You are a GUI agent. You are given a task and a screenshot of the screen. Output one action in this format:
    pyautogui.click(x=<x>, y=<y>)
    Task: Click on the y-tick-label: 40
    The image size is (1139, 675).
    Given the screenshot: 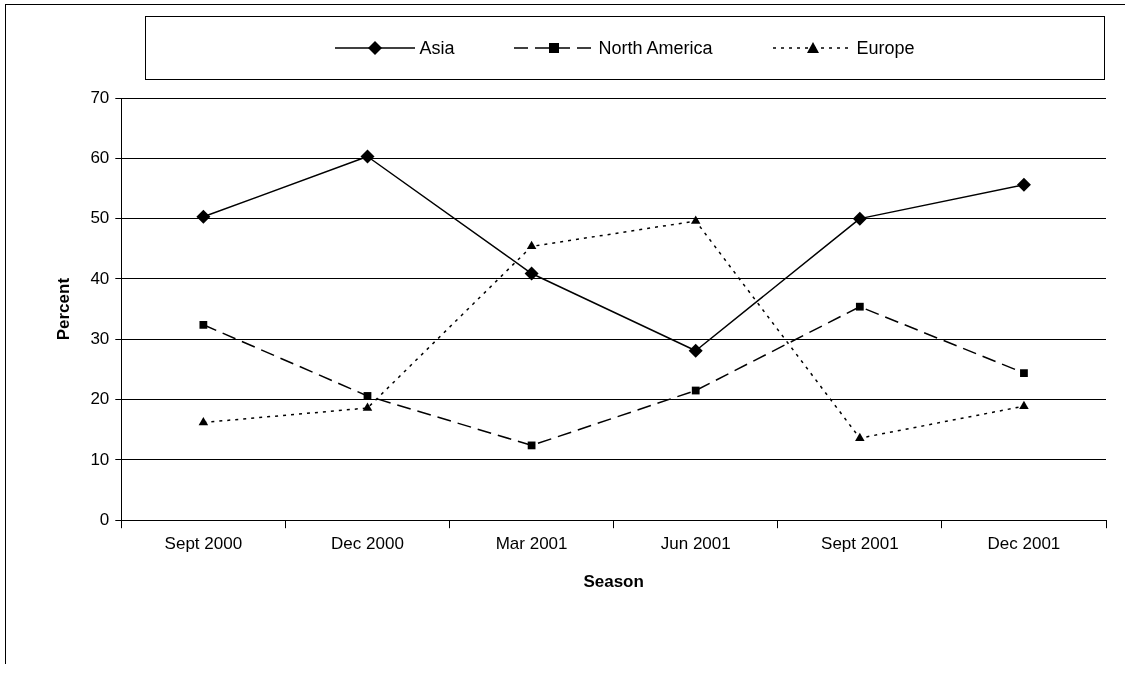 What is the action you would take?
    pyautogui.click(x=100, y=278)
    